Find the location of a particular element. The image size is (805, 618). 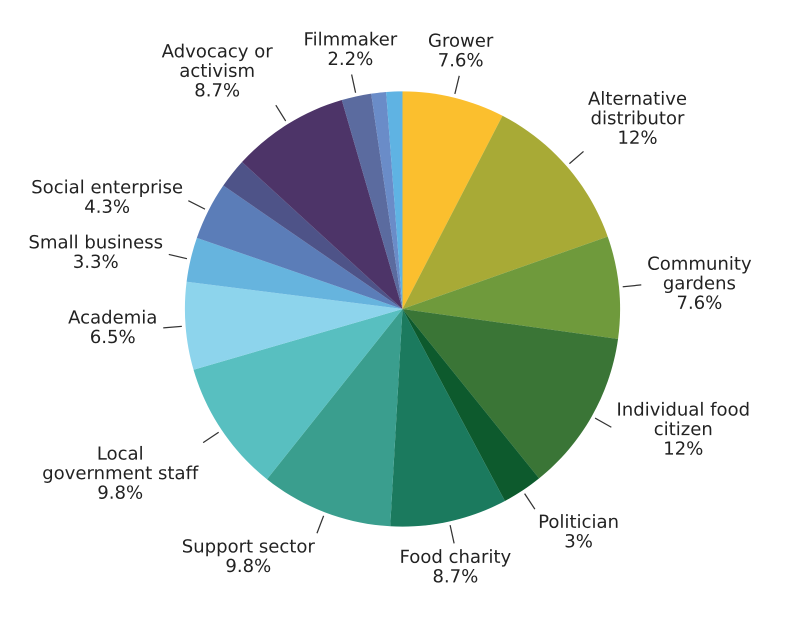

slice-label: Individual food citizen is located at coordinates (683, 419).